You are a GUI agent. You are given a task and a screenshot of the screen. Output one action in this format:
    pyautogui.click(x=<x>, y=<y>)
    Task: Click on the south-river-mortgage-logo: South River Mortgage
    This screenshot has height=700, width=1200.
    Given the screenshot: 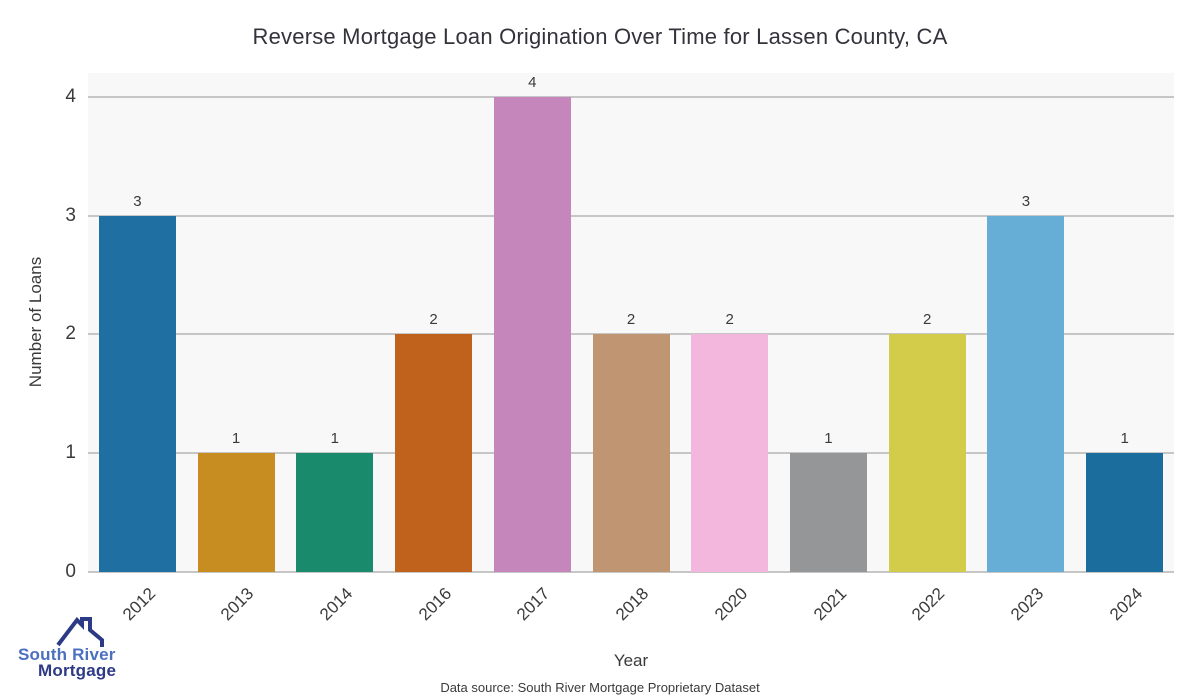 What is the action you would take?
    pyautogui.click(x=78, y=652)
    